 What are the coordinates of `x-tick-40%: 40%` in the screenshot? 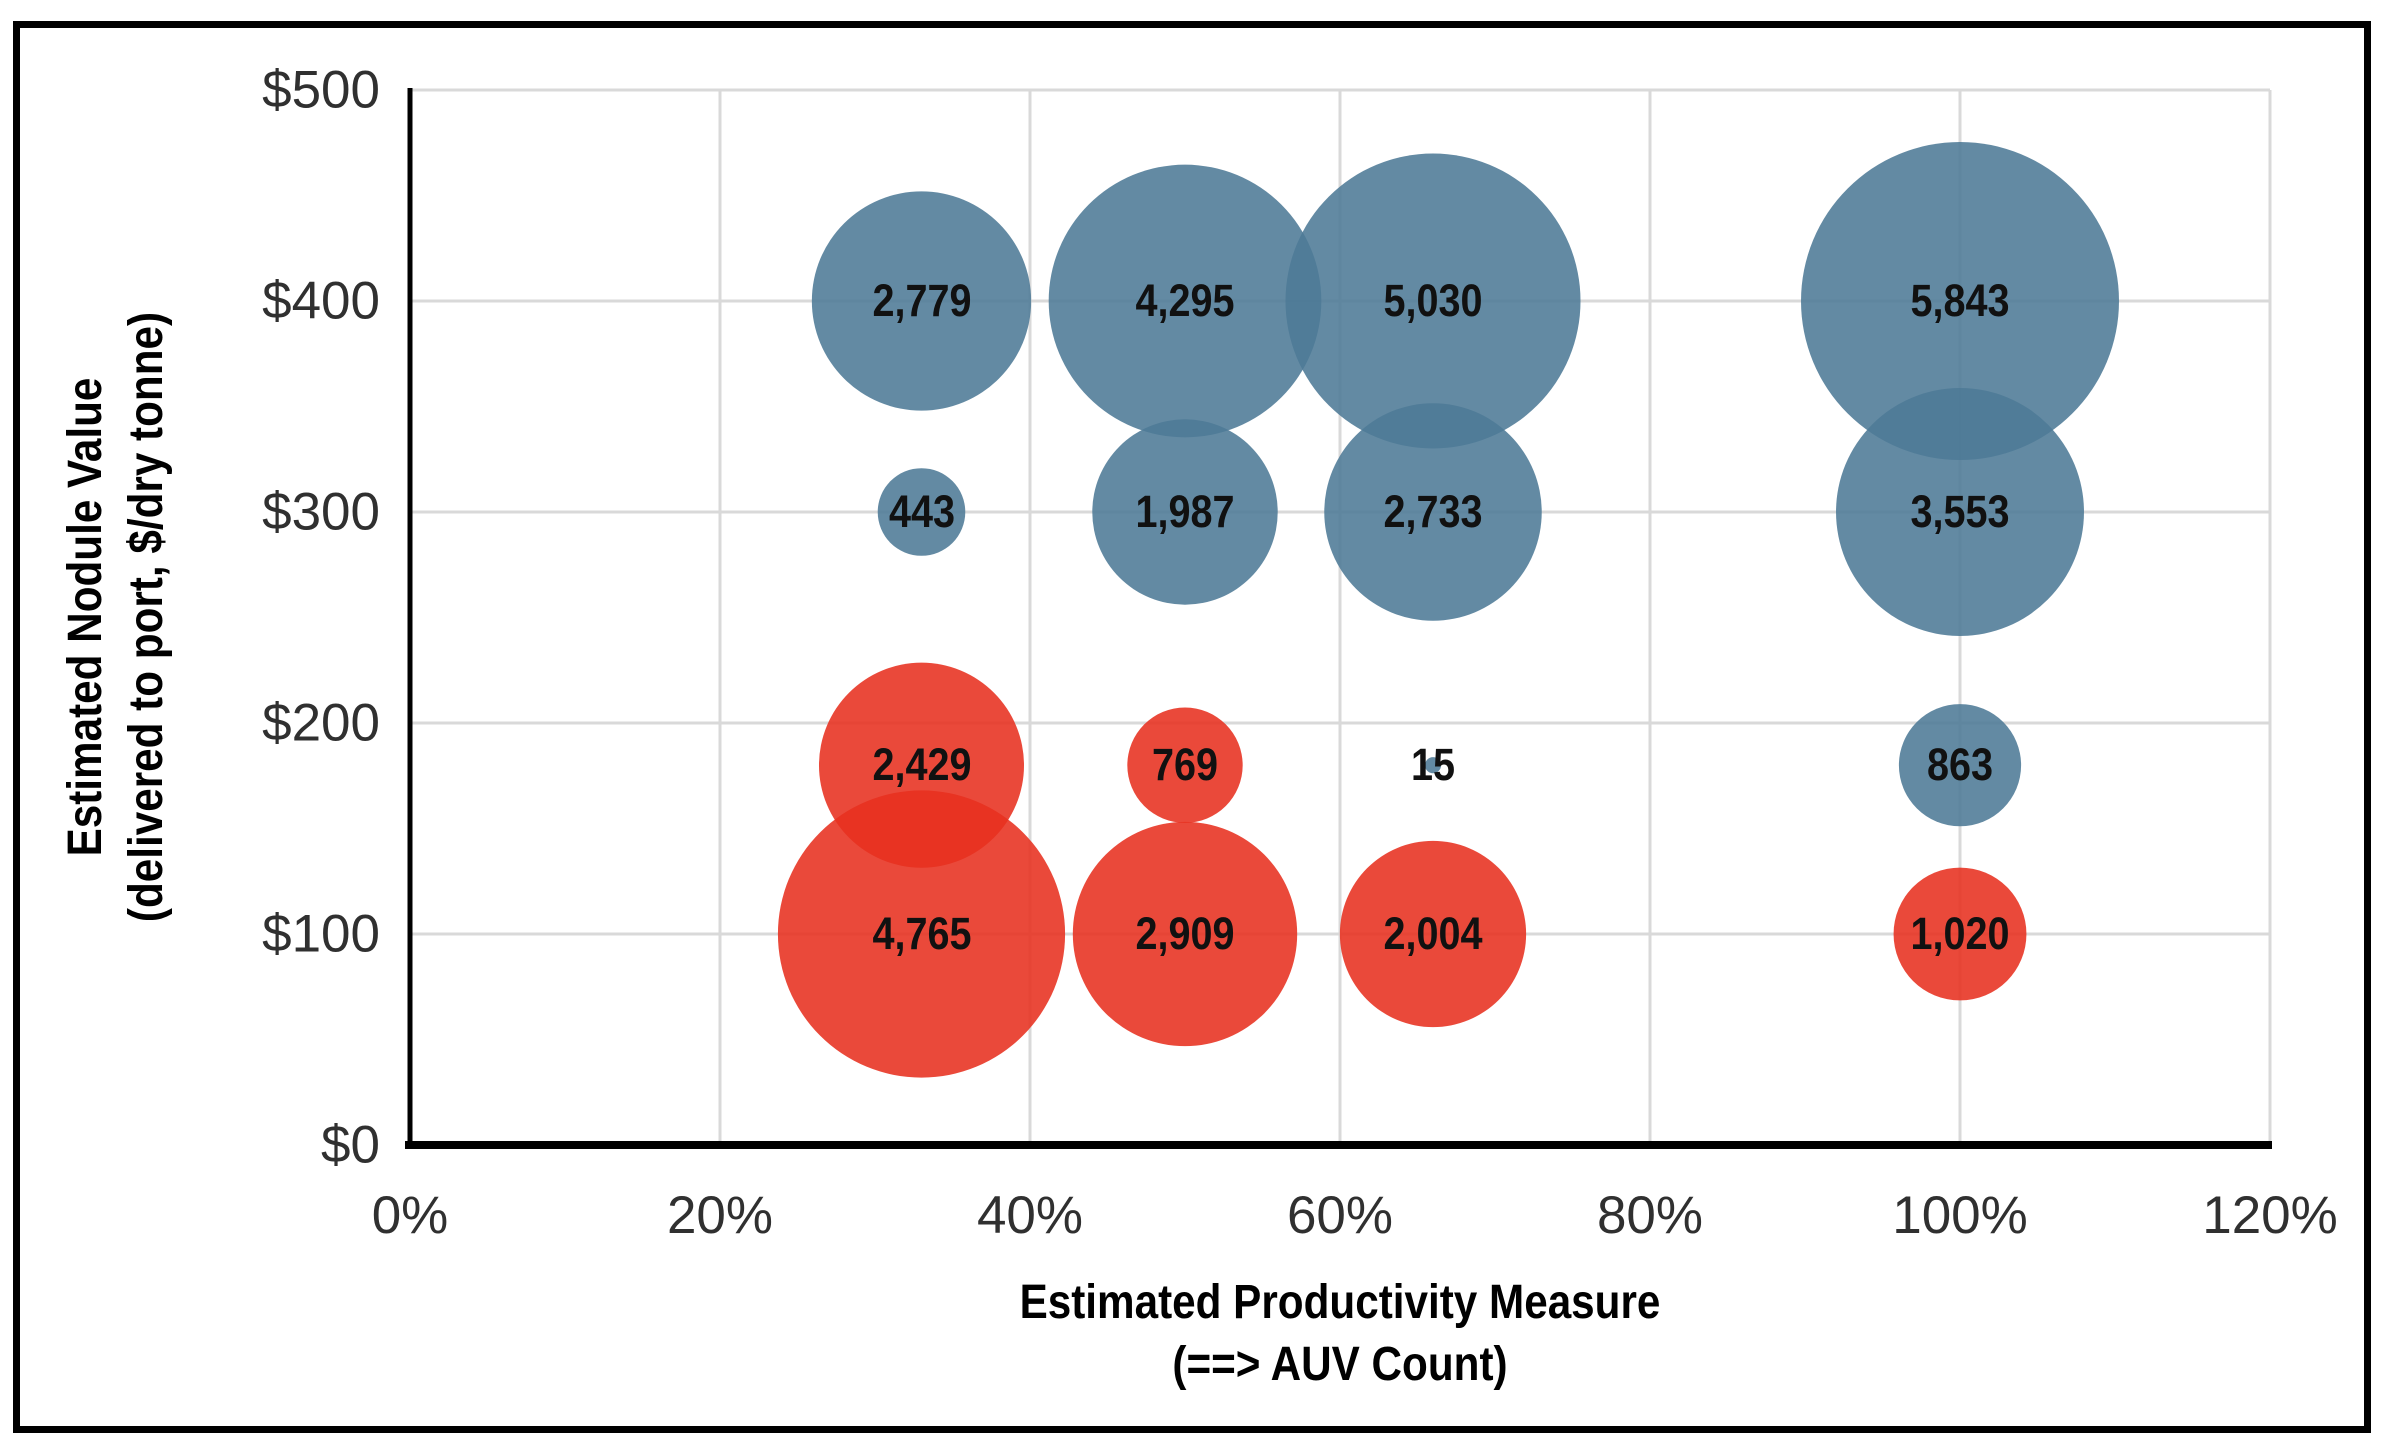 It's located at (1030, 1215).